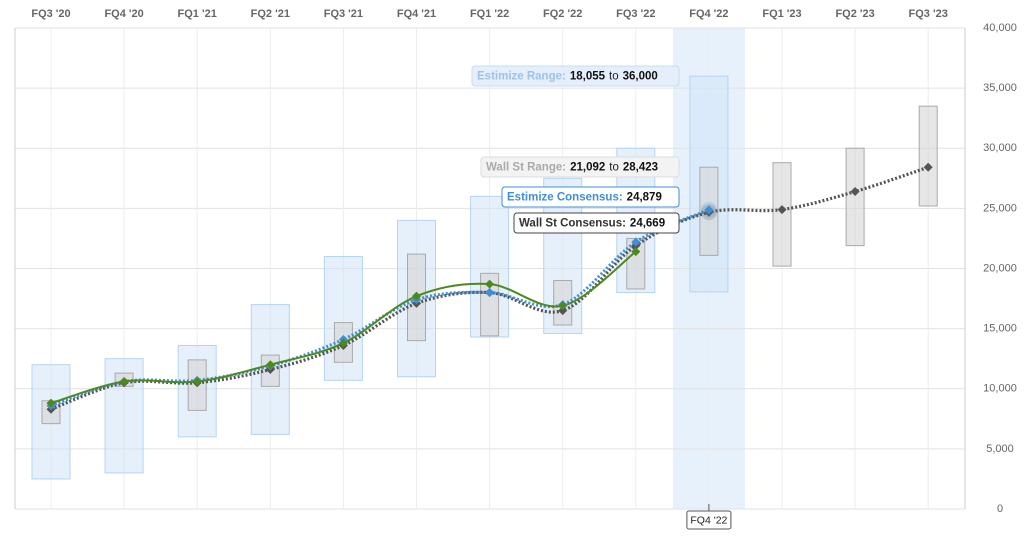  Describe the element at coordinates (635, 14) in the screenshot. I see `x-tick-label: FQ3 '22` at that location.